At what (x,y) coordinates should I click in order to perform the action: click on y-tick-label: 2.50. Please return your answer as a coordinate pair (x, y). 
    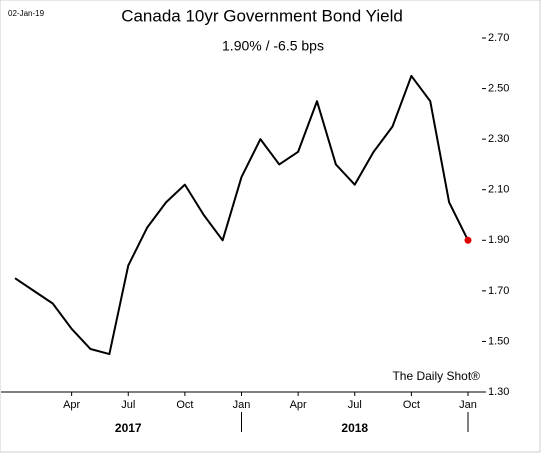
    Looking at the image, I should click on (498, 88).